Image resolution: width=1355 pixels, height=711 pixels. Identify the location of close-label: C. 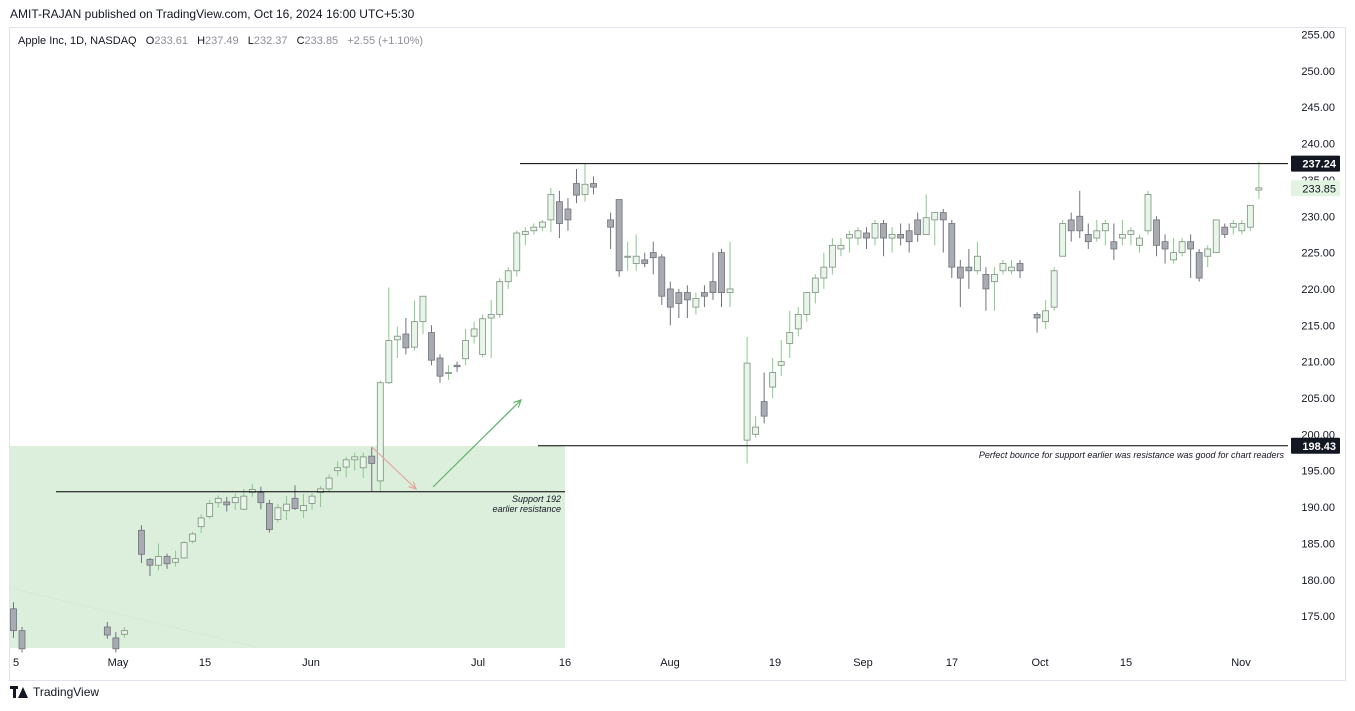
(300, 41).